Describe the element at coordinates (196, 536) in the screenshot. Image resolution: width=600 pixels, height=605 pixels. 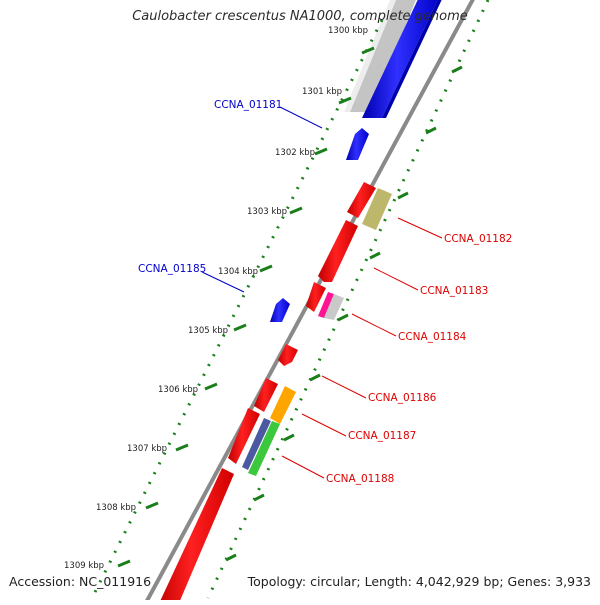
I see `gene-long-red-bottom` at that location.